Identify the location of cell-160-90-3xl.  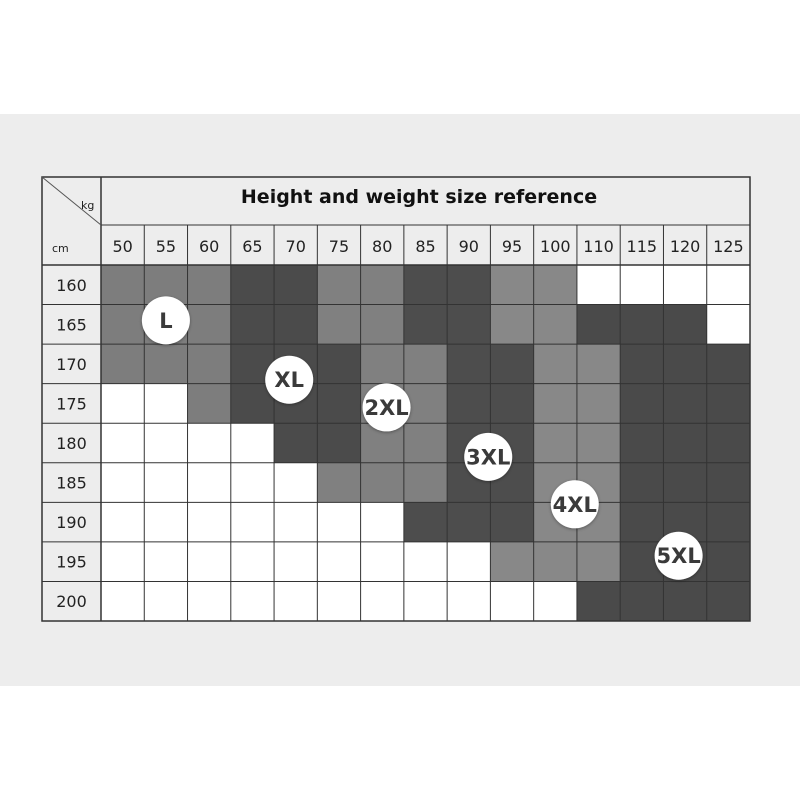
(469, 285).